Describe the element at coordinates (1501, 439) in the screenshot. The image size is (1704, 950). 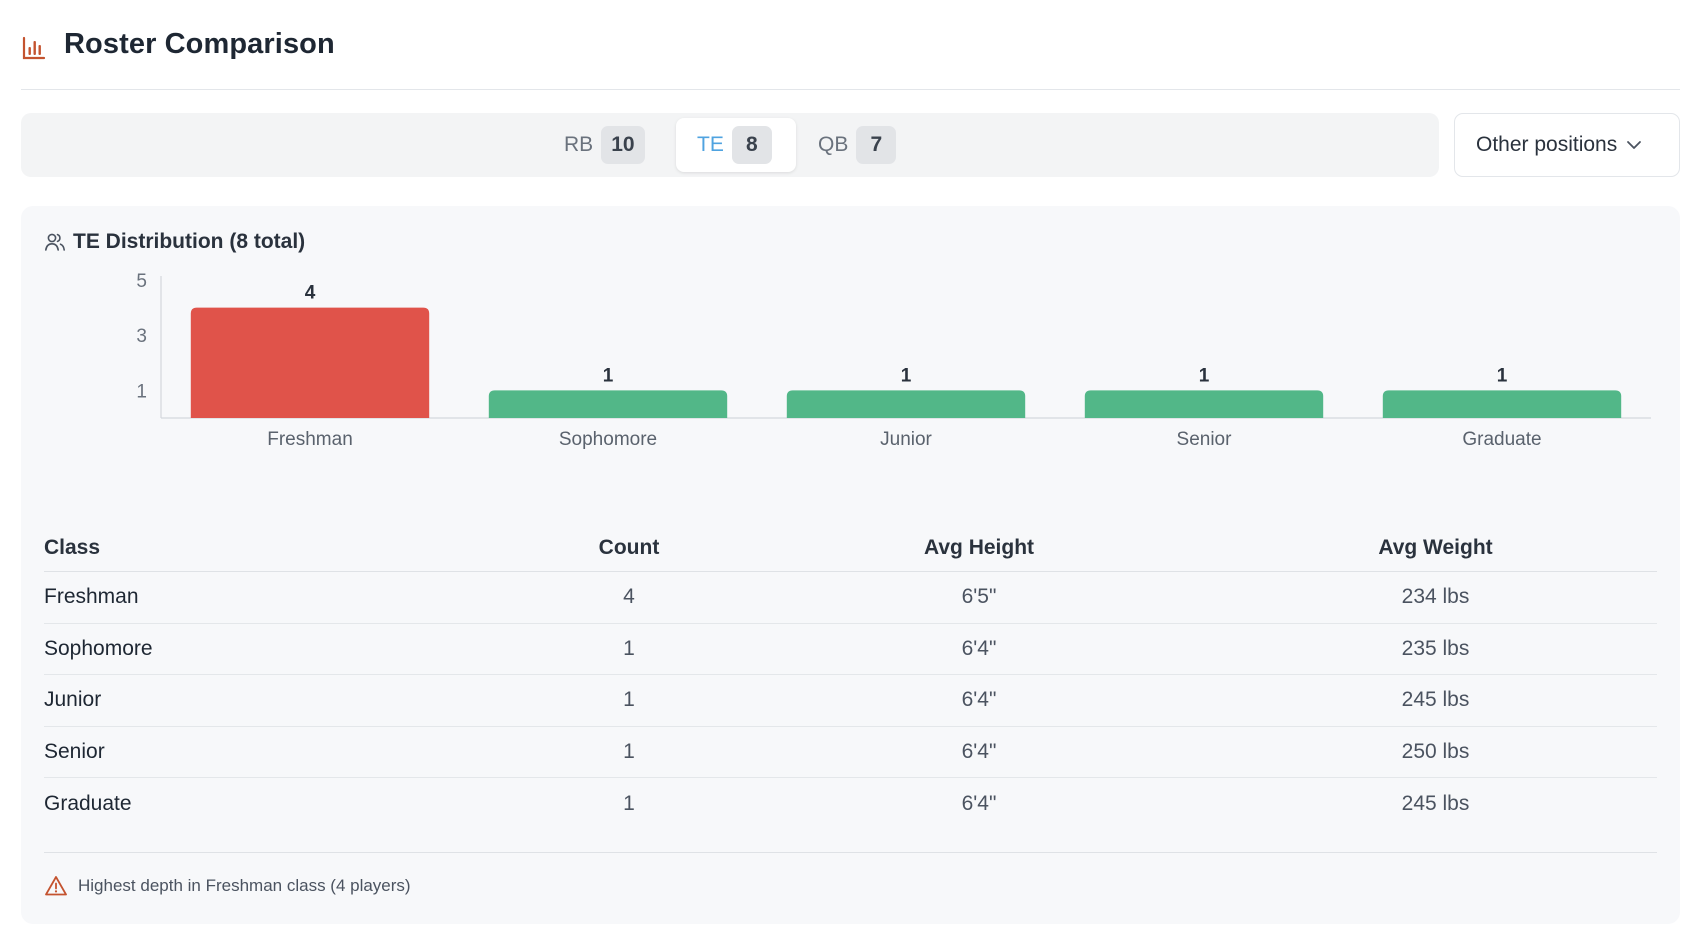
I see `x-tick-label: Graduate` at that location.